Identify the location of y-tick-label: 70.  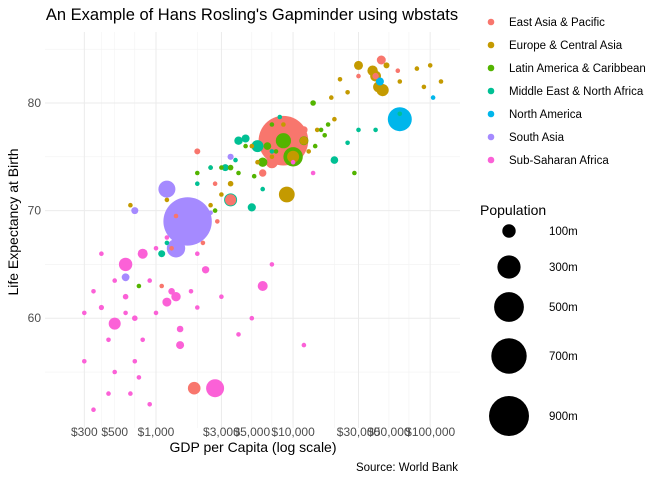
(35, 211).